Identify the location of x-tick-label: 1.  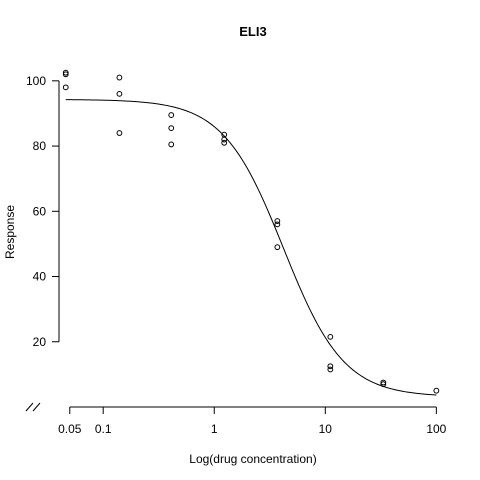
(214, 429).